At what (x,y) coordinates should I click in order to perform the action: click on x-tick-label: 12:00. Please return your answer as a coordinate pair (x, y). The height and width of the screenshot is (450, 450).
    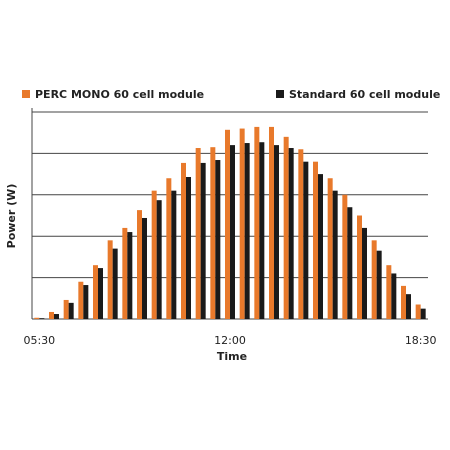
    Looking at the image, I should click on (230, 340).